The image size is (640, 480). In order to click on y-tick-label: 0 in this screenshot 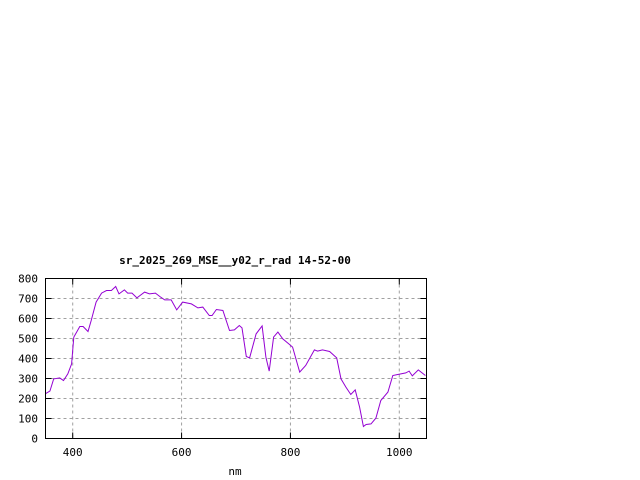, I will do `click(34, 439)`.